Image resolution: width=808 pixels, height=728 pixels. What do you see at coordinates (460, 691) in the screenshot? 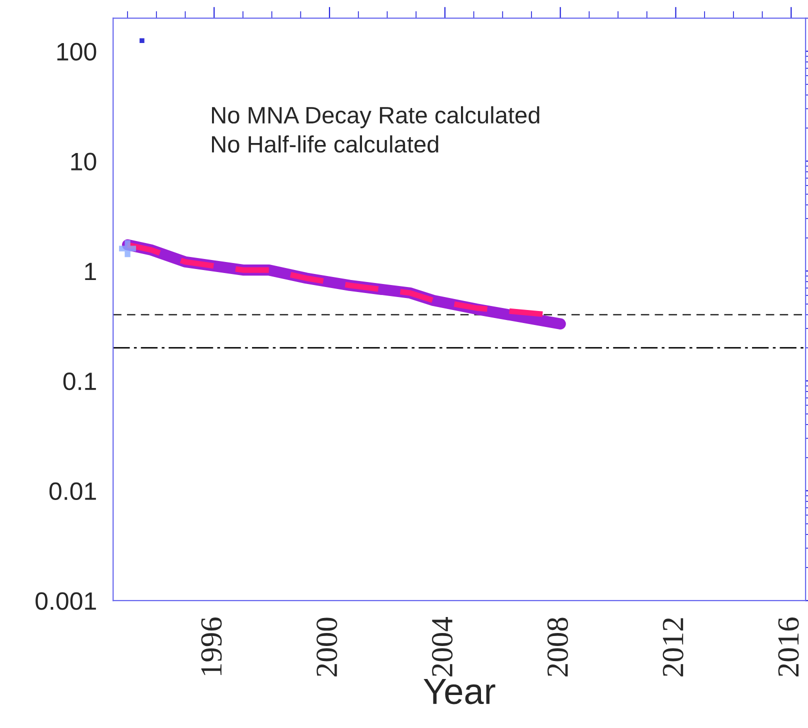
I see `x-axis-title: Year` at bounding box center [460, 691].